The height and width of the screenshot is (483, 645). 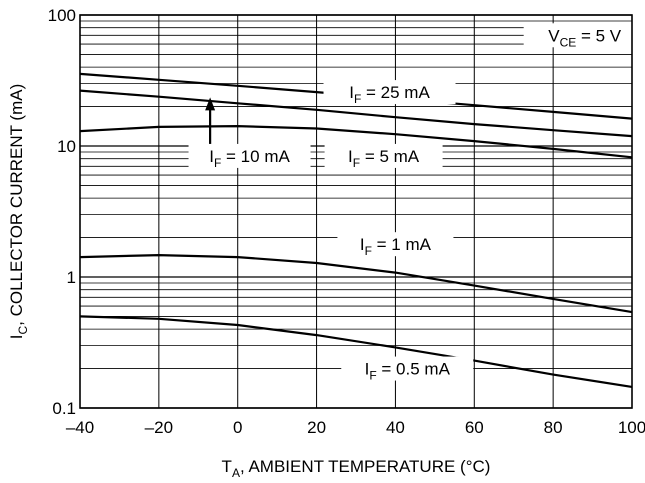 What do you see at coordinates (80, 427) in the screenshot?
I see `x-tick-label: –40` at bounding box center [80, 427].